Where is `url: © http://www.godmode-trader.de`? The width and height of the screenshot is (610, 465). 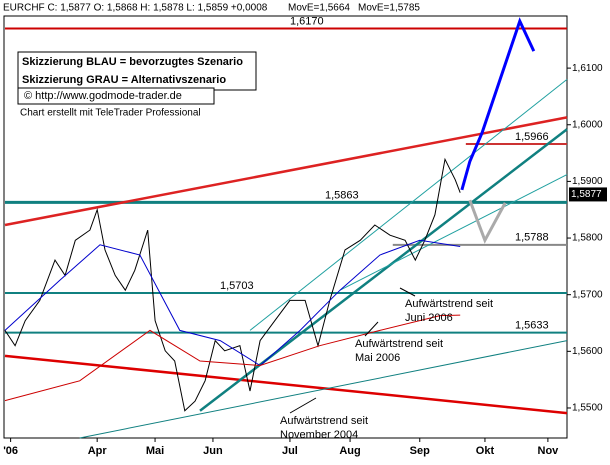
url: © http://www.godmode-trader.de is located at coordinates (103, 96).